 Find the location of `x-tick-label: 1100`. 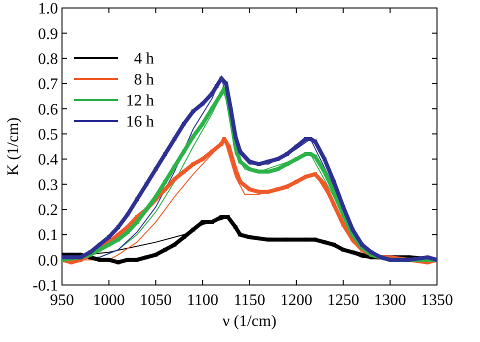

x-tick-label: 1100 is located at coordinates (202, 300).